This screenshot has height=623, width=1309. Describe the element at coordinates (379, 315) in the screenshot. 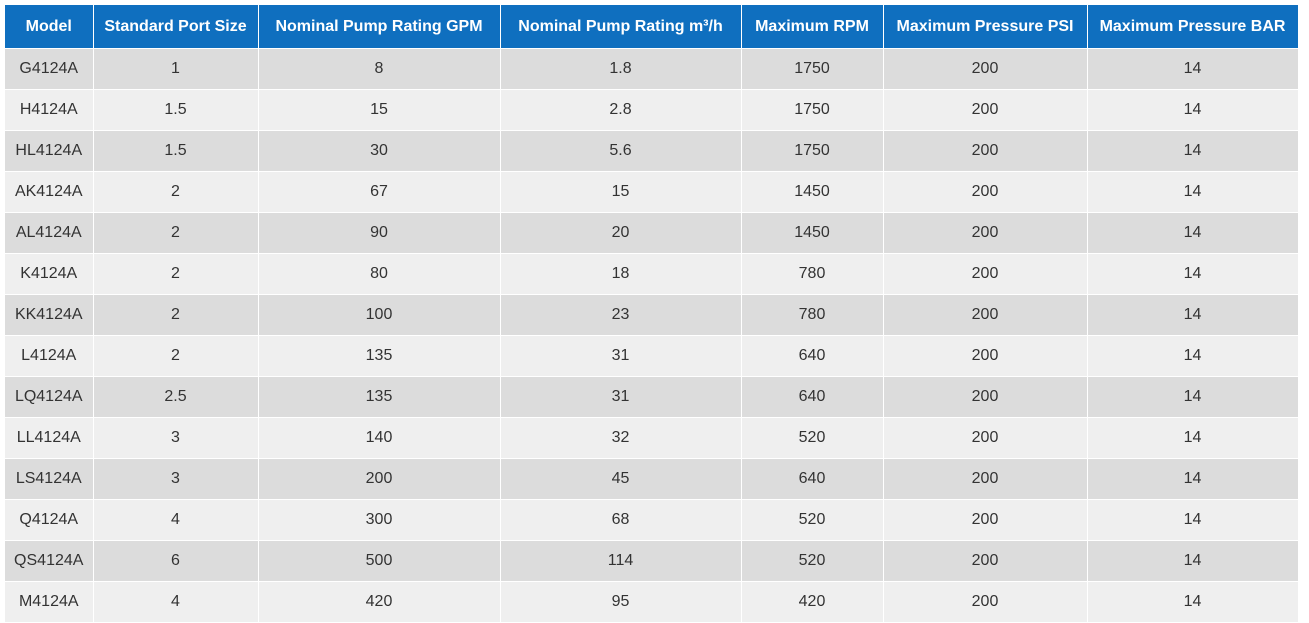

I see `value-cell: 100` at that location.